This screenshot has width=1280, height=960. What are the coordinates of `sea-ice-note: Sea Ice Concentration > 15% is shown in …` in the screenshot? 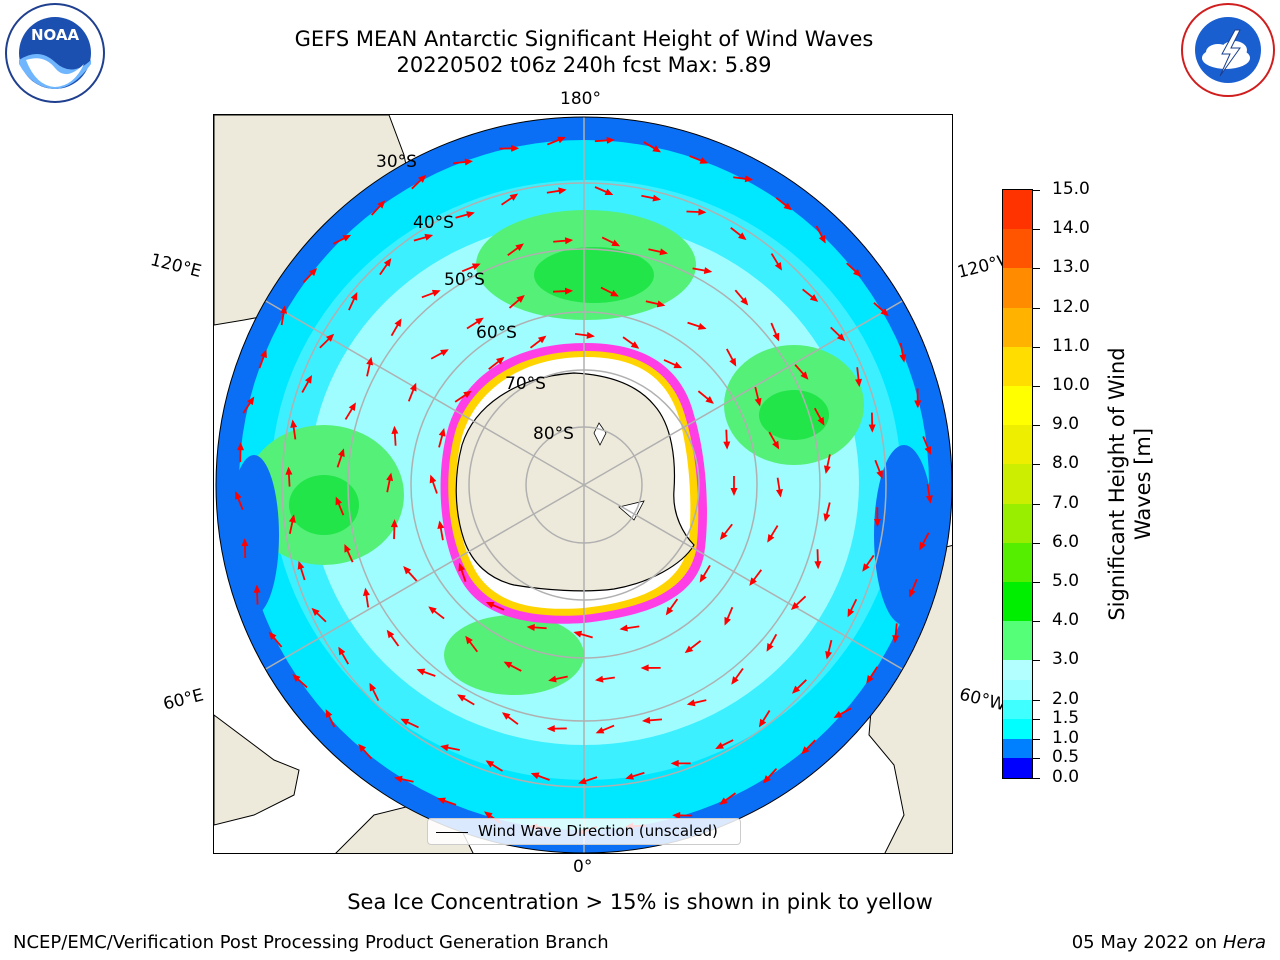 It's located at (640, 902).